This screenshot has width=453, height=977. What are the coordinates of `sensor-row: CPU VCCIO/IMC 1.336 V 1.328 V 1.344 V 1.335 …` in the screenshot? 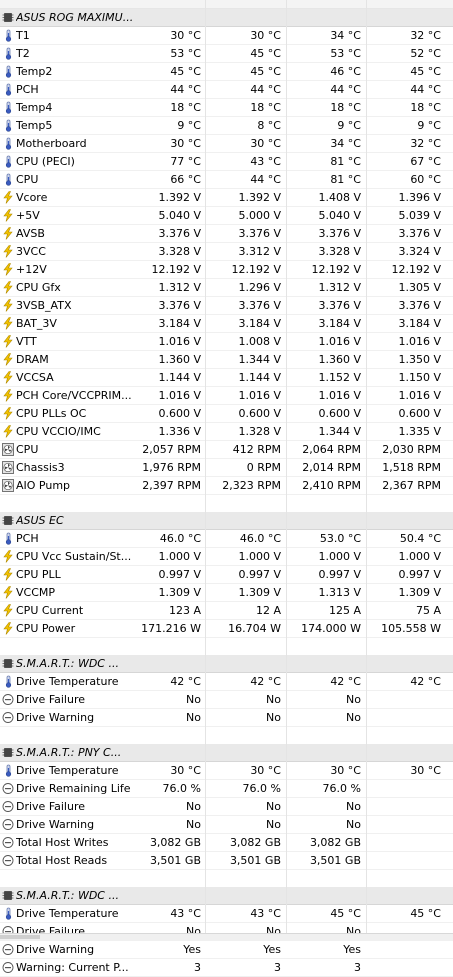 It's located at (226, 432).